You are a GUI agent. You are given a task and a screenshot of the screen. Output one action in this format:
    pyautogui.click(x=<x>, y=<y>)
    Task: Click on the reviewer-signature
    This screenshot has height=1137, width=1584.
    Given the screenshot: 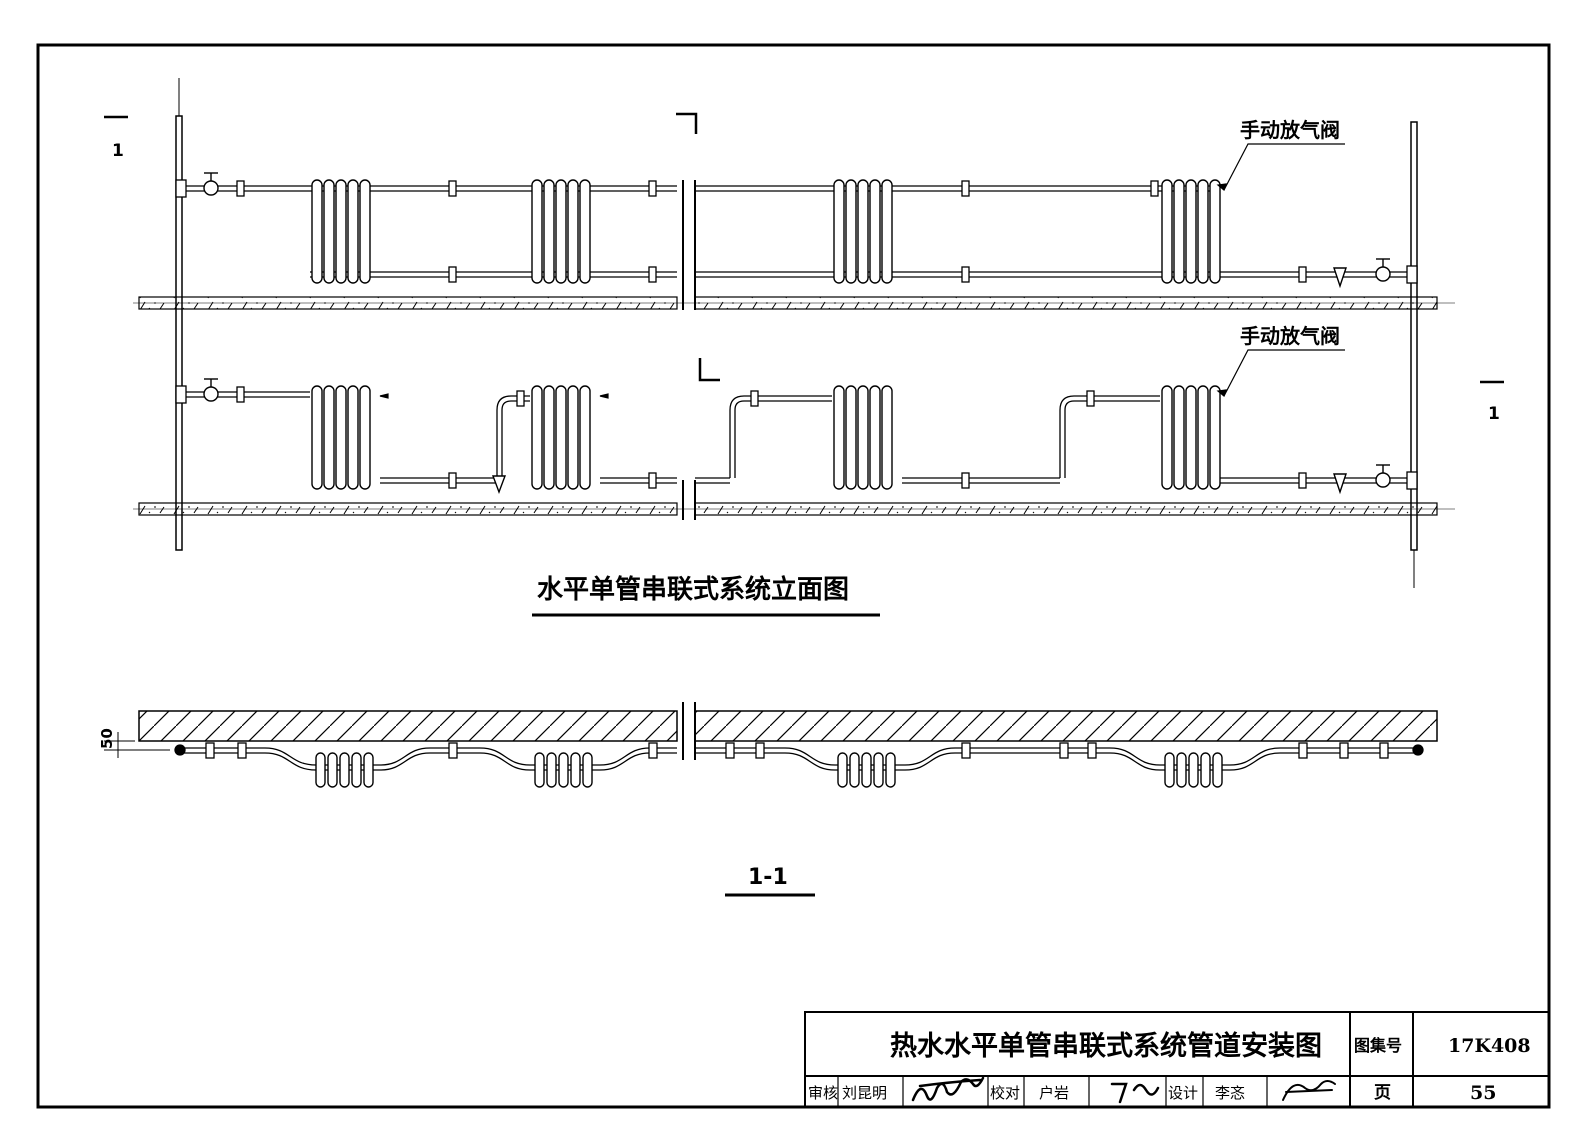 What is the action you would take?
    pyautogui.click(x=948, y=1089)
    